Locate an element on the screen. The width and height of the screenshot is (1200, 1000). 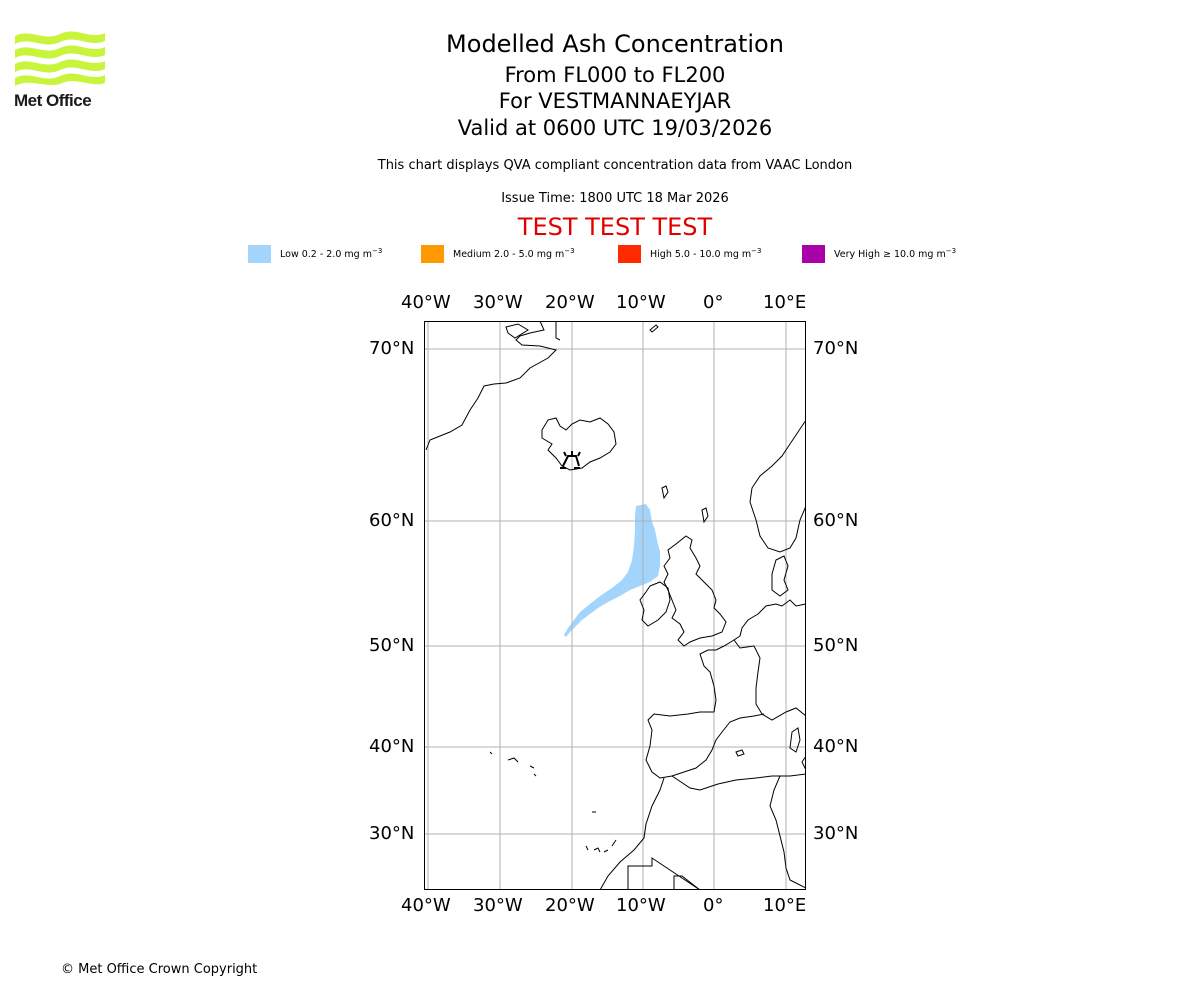
issue-time: Issue Time: 1800 UTC 18 Mar 2026 is located at coordinates (615, 198).